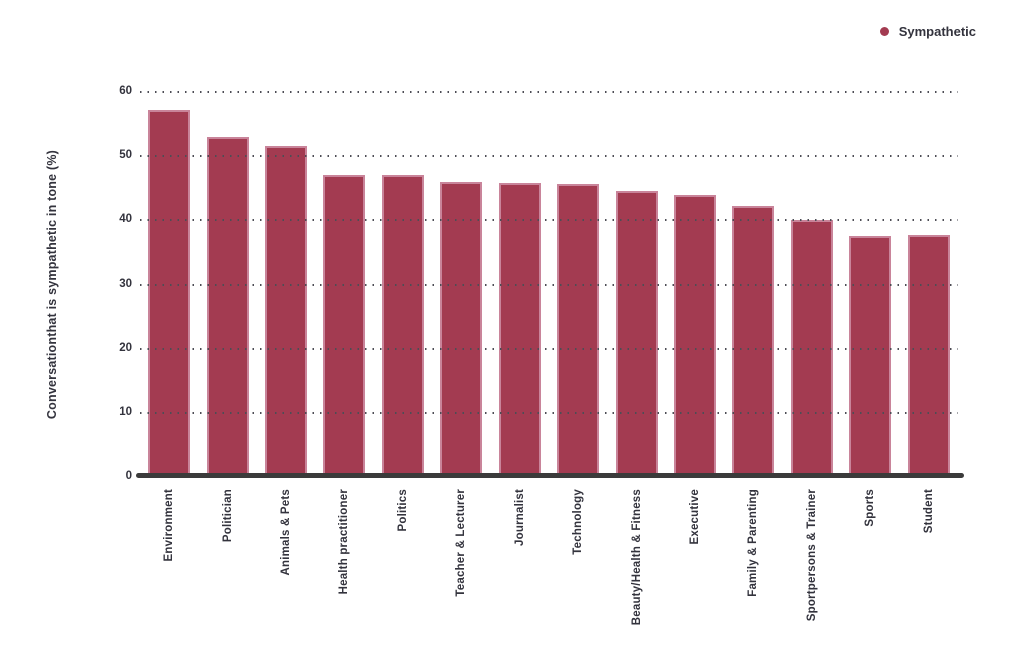 The width and height of the screenshot is (1024, 666). I want to click on x-axis-label-teacher-lecturer: Teacher & Lecturer, so click(461, 543).